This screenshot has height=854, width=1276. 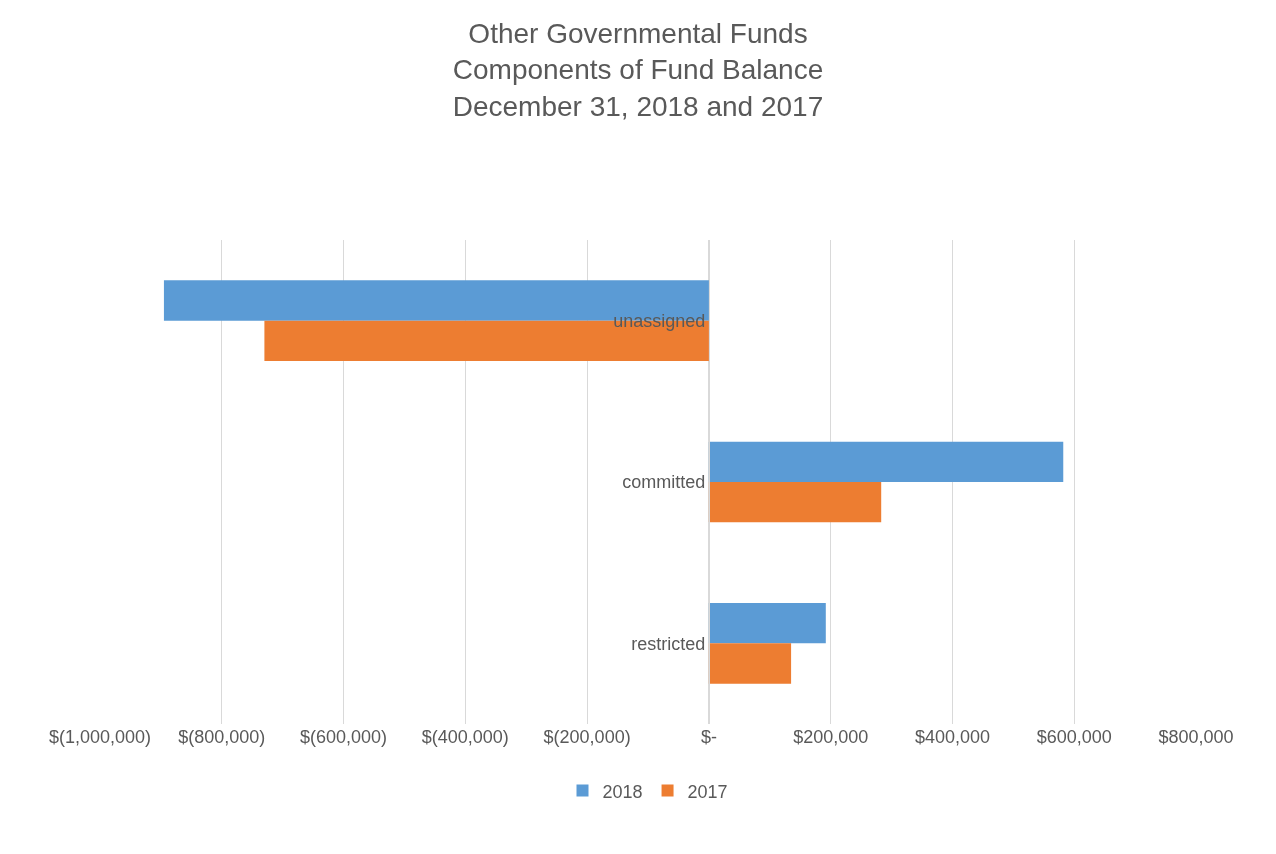 What do you see at coordinates (668, 643) in the screenshot?
I see `y-tick-label: restricted` at bounding box center [668, 643].